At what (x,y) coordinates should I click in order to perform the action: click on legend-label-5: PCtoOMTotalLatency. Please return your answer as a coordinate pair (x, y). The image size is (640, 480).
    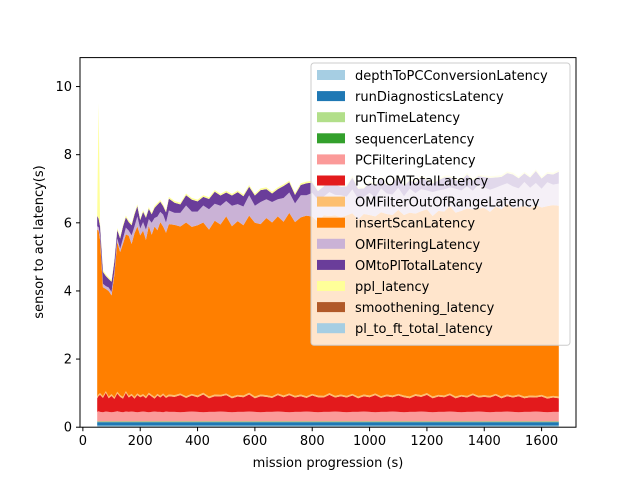
    Looking at the image, I should click on (421, 182).